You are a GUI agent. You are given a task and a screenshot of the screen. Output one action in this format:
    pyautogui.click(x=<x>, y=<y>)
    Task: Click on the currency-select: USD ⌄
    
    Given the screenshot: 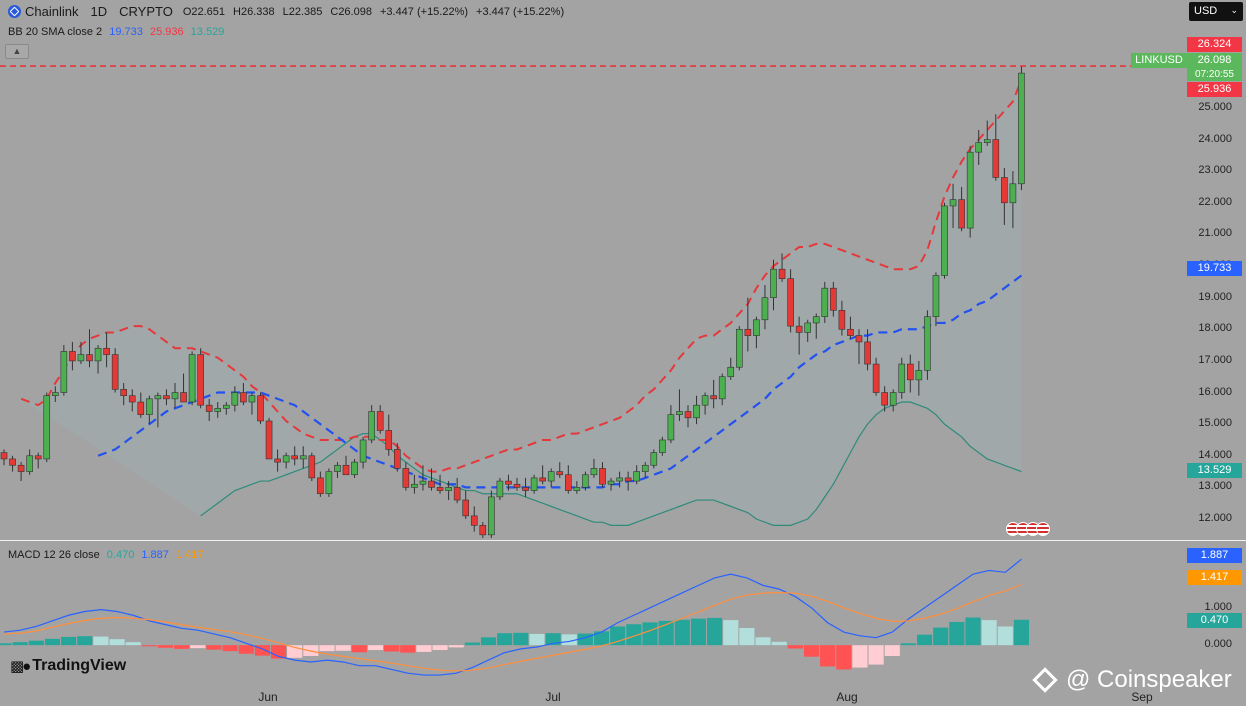 What is the action you would take?
    pyautogui.click(x=1216, y=11)
    